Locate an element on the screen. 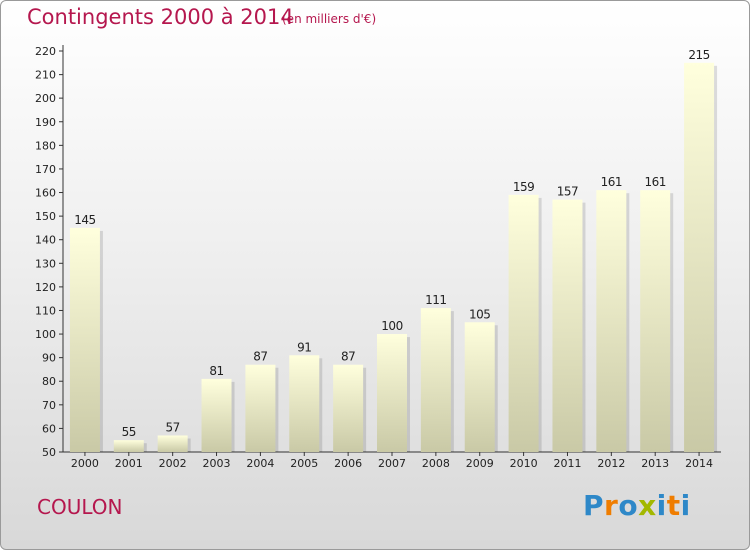 The height and width of the screenshot is (550, 750). bar-value-label: 145 is located at coordinates (84, 220).